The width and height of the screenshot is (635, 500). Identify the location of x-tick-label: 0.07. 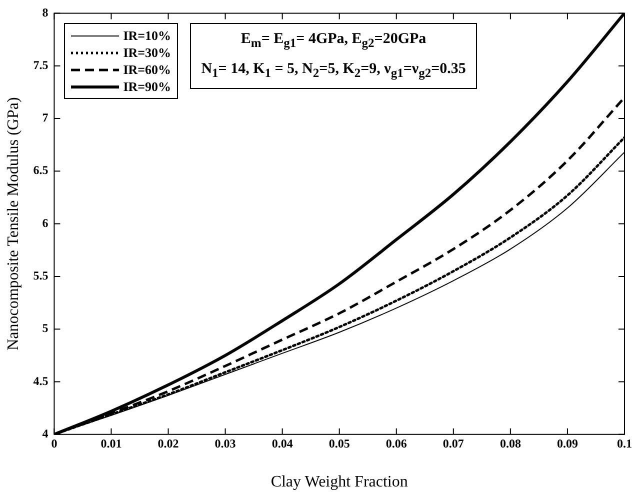
(453, 443).